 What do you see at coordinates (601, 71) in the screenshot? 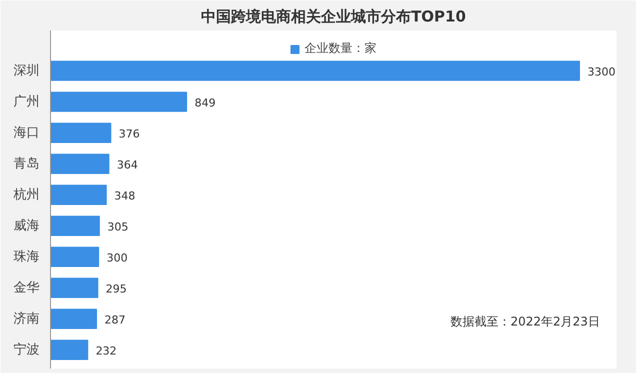
I see `data-label: 3300` at bounding box center [601, 71].